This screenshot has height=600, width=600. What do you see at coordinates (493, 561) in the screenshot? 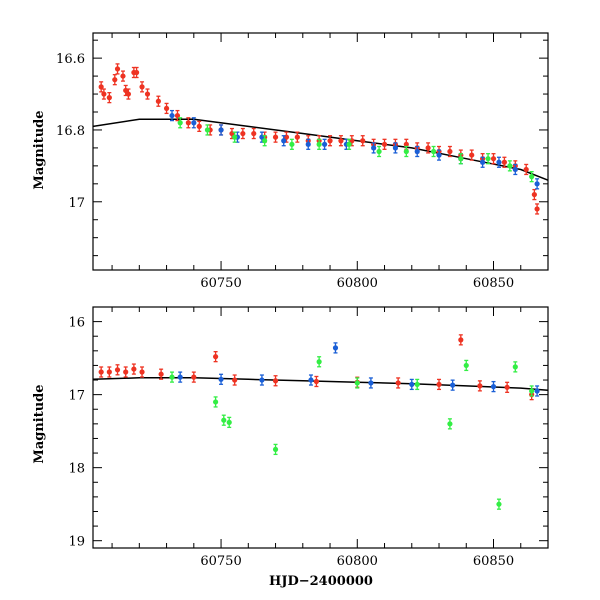
I see `bottom-x-tick-label: 60850` at bounding box center [493, 561].